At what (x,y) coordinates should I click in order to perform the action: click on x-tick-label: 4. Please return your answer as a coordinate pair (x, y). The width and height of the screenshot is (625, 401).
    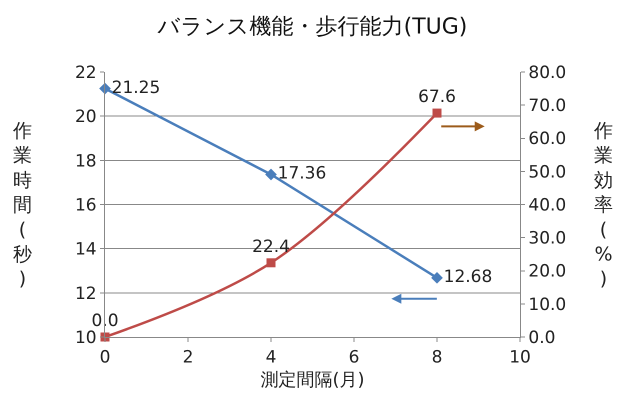
    Looking at the image, I should click on (271, 357).